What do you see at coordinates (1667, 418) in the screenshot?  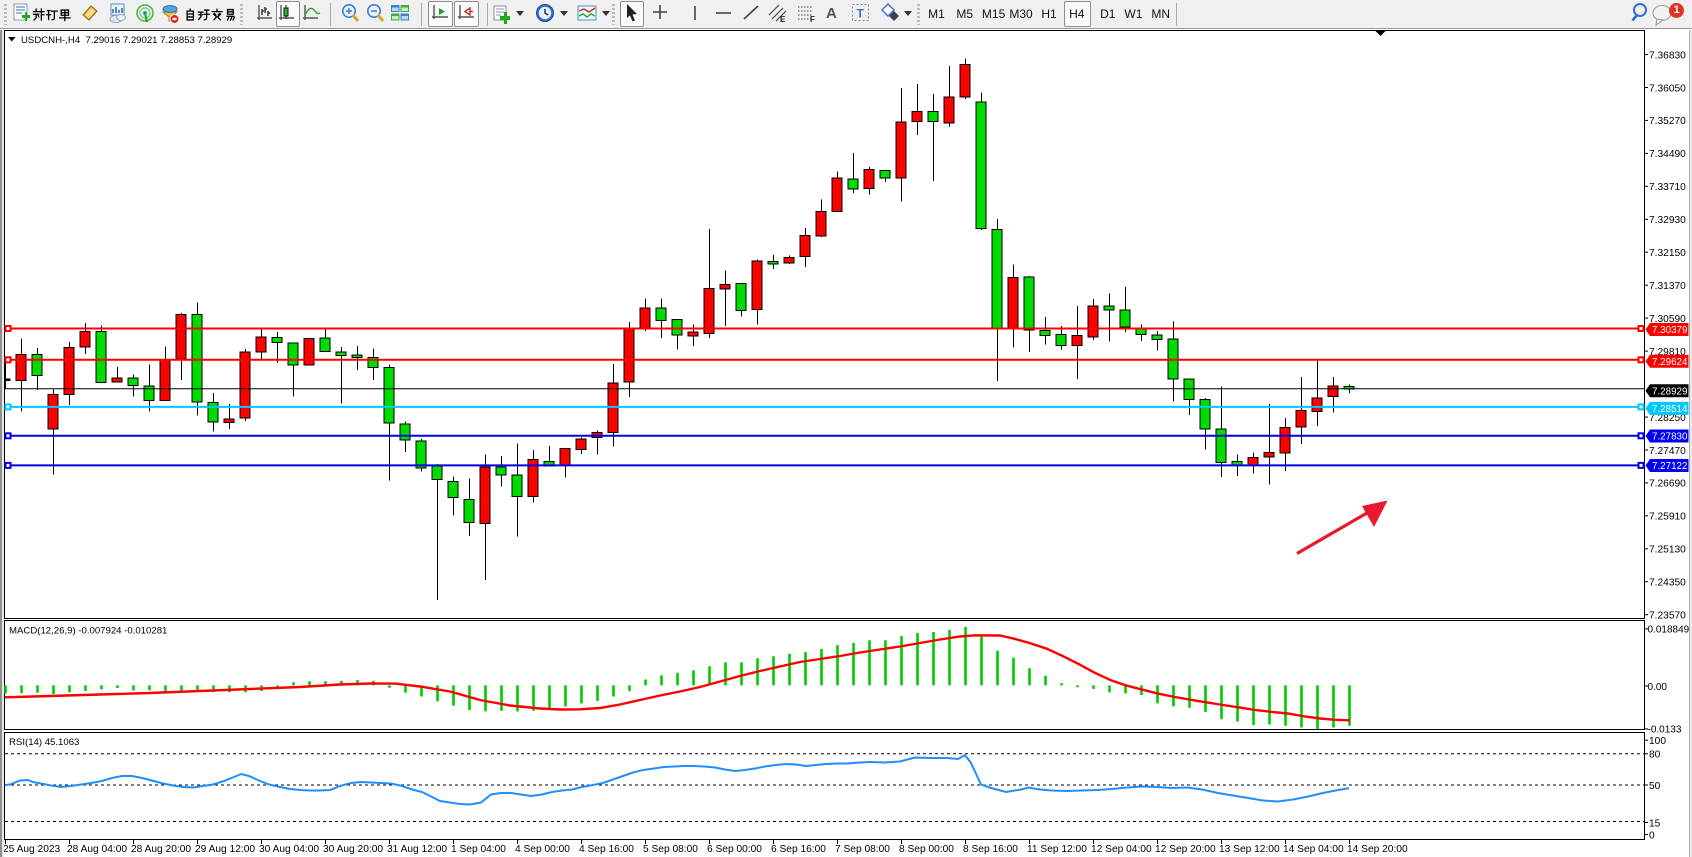 I see `svg-text: 7.28250` at bounding box center [1667, 418].